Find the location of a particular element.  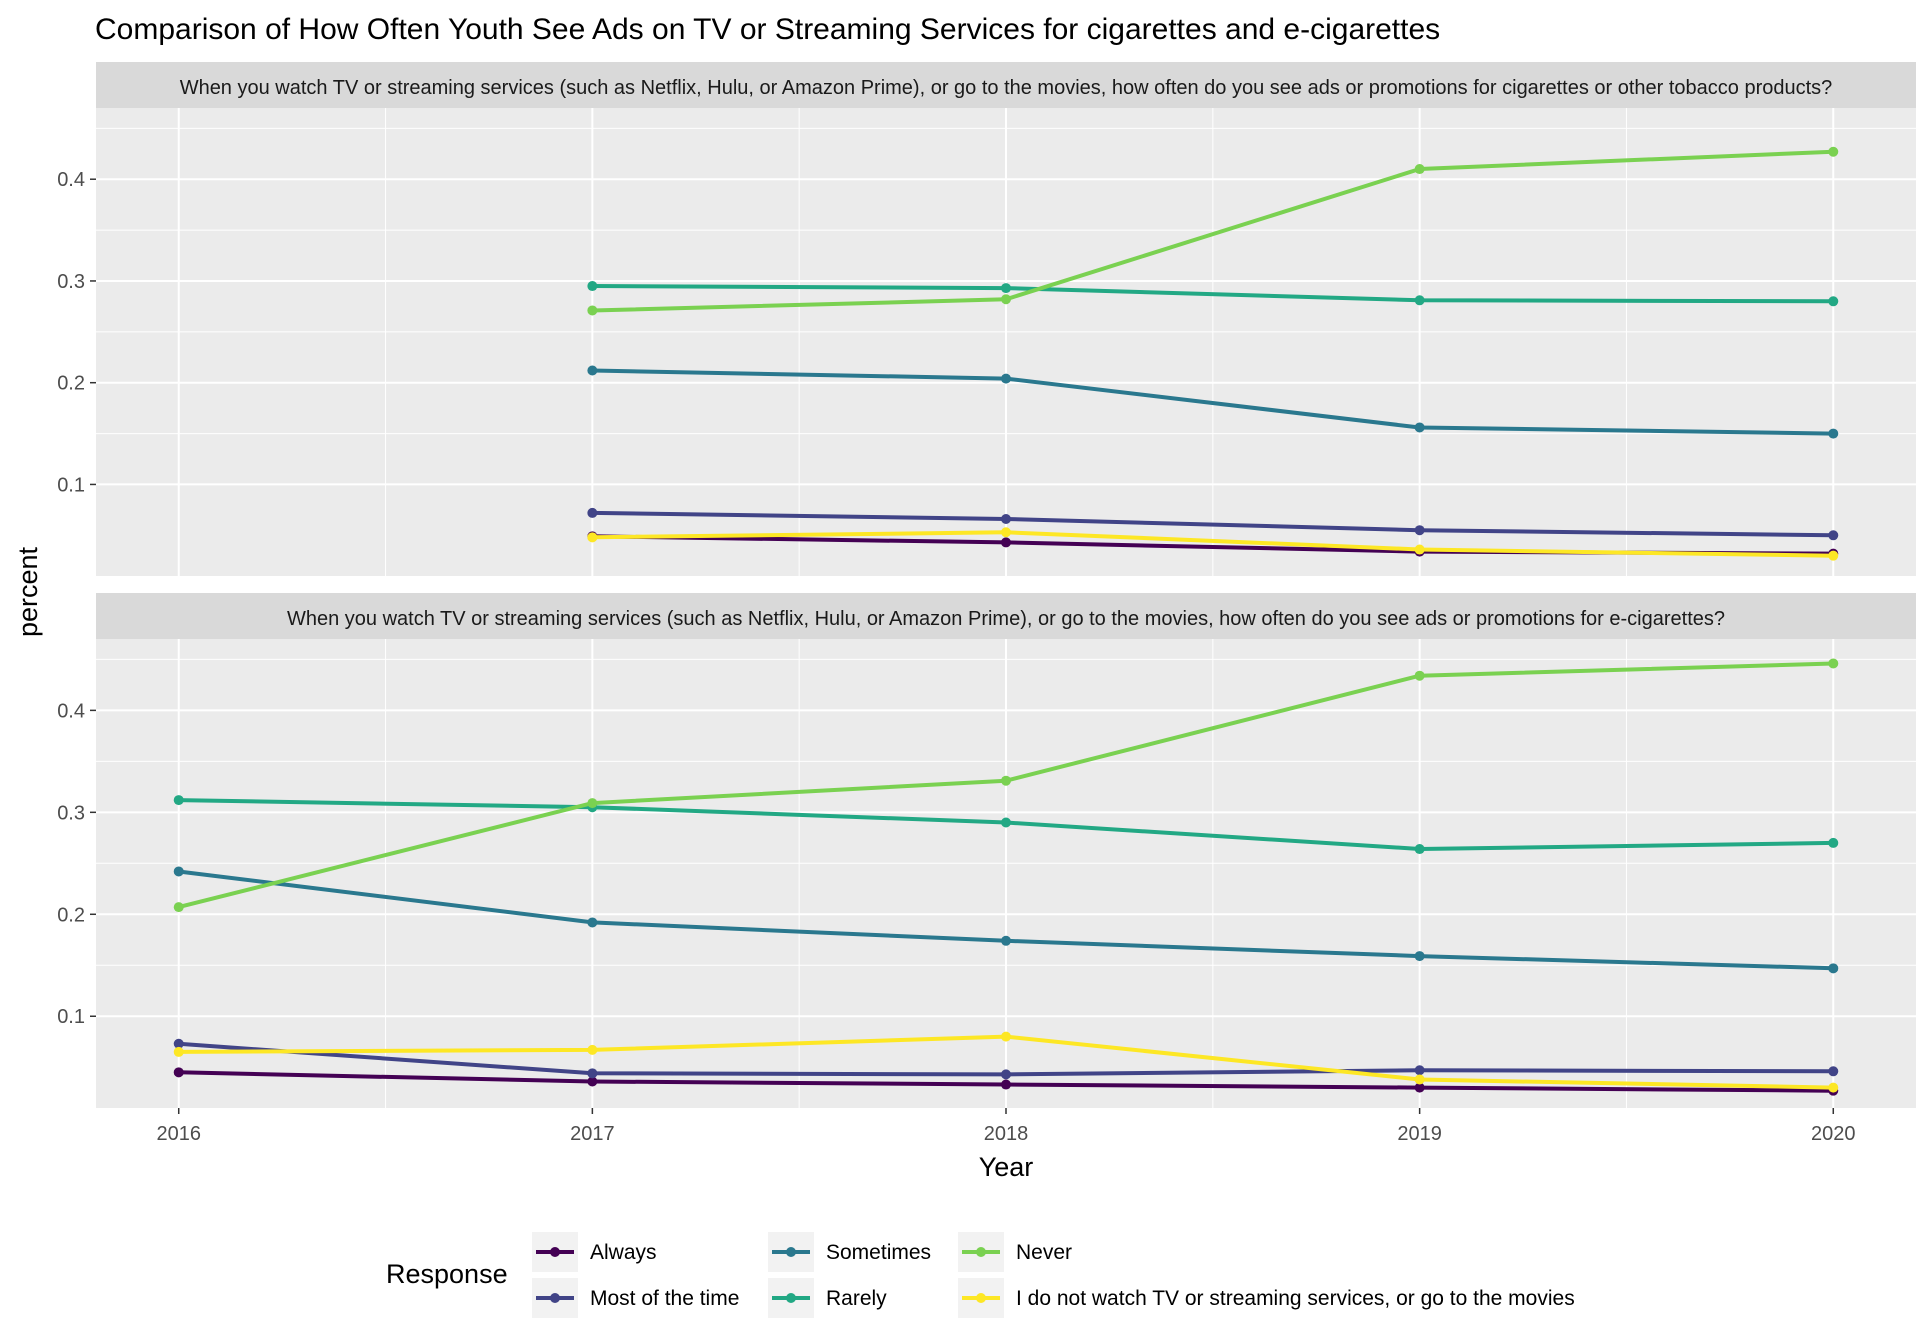

legend-label: Never is located at coordinates (1044, 1252).